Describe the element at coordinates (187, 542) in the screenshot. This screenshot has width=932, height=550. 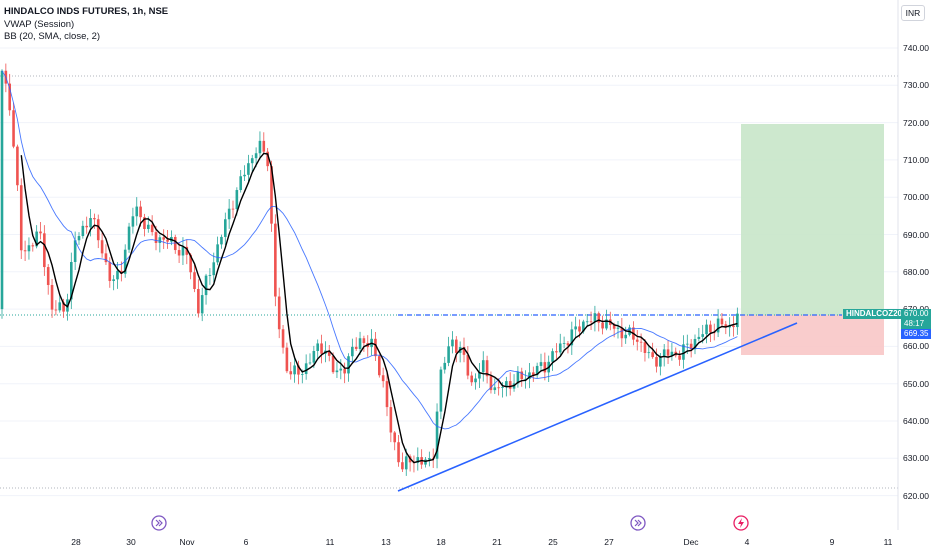
I see `time-tick-label: Nov` at that location.